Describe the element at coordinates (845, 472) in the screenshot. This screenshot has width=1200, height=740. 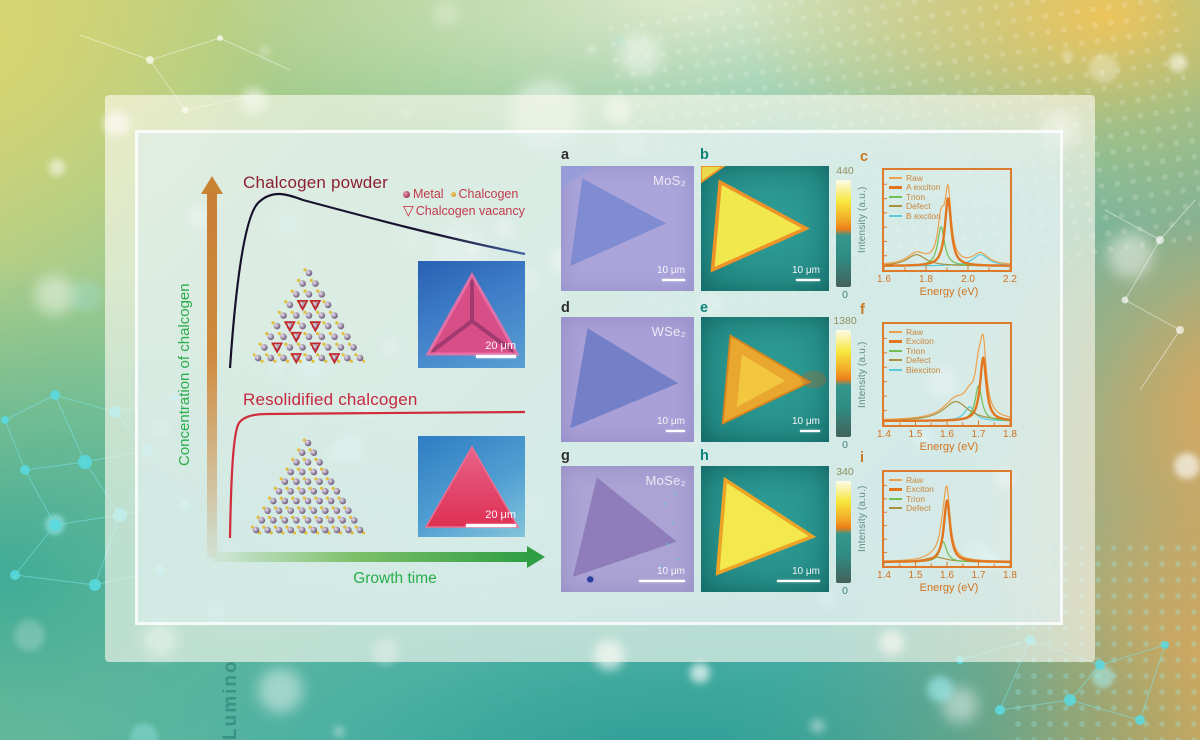
I see `colorbar-max-h: 340` at that location.